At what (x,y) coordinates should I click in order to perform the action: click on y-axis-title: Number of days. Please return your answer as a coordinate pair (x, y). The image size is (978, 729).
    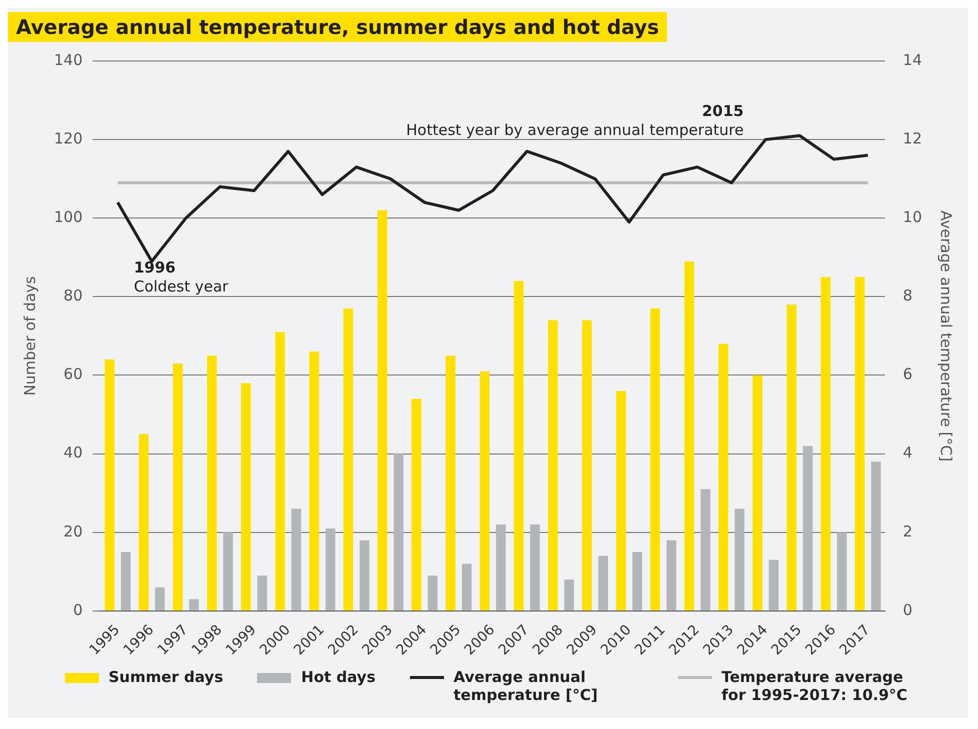
    Looking at the image, I should click on (29, 336).